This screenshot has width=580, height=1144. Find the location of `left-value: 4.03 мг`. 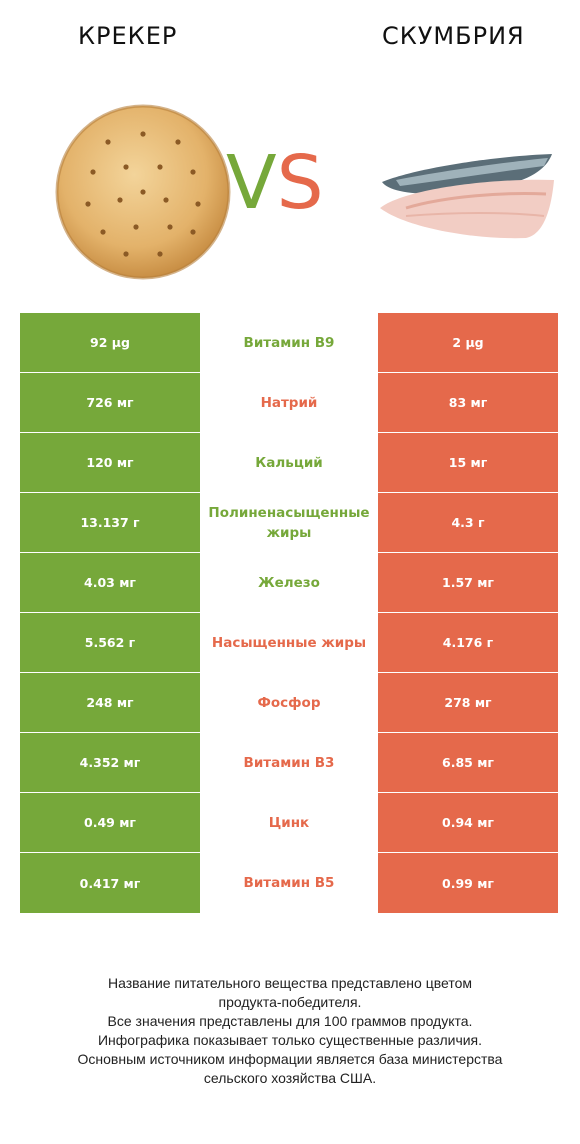

left-value: 4.03 мг is located at coordinates (110, 583).